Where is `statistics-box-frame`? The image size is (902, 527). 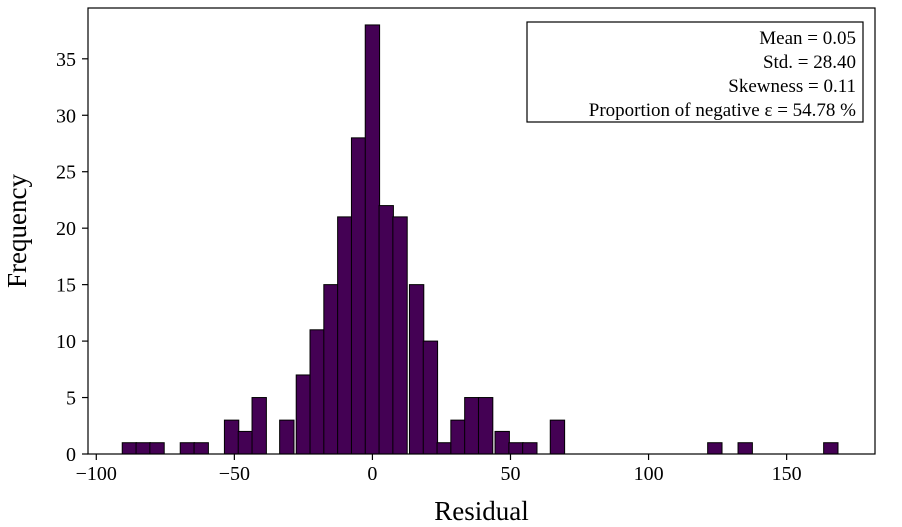 statistics-box-frame is located at coordinates (695, 72).